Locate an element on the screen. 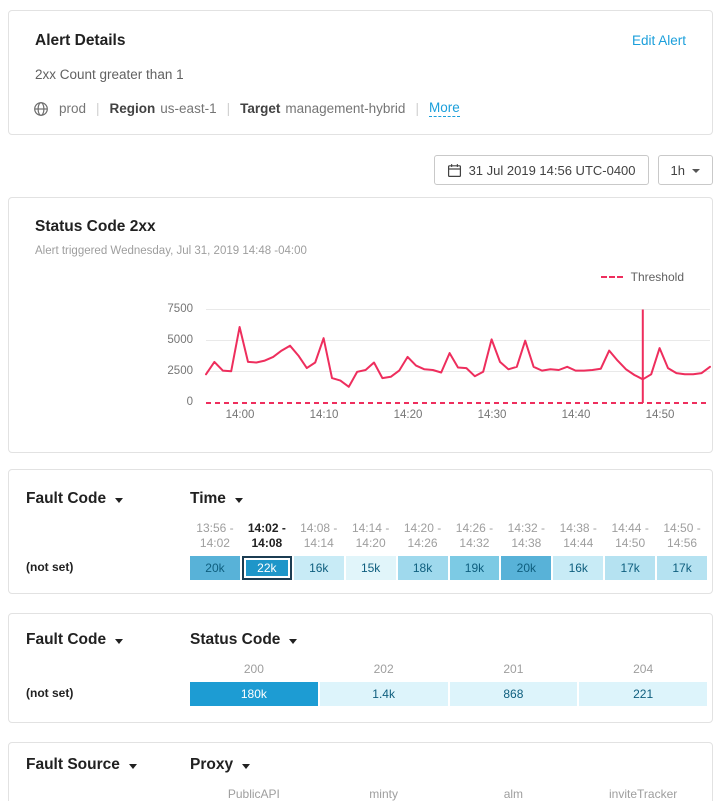  column-header: alm is located at coordinates (513, 794).